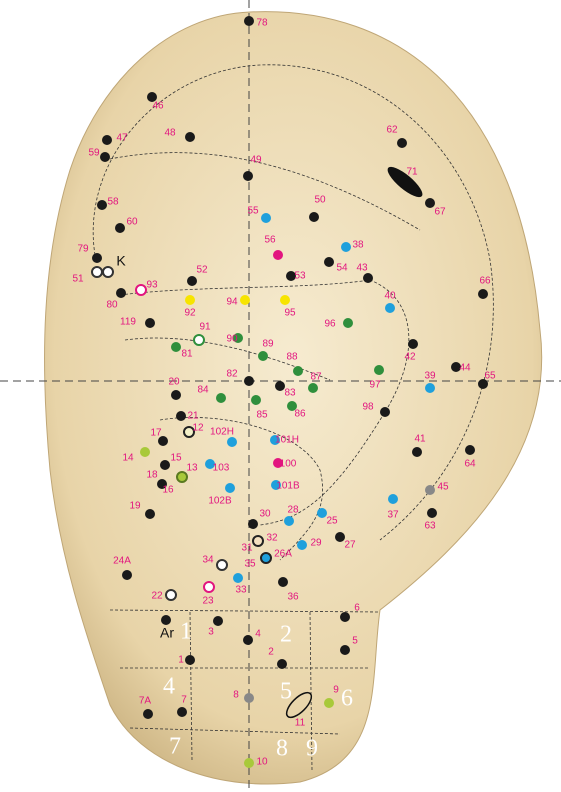 This screenshot has height=792, width=561. Describe the element at coordinates (293, 510) in the screenshot. I see `point-label: 28` at that location.